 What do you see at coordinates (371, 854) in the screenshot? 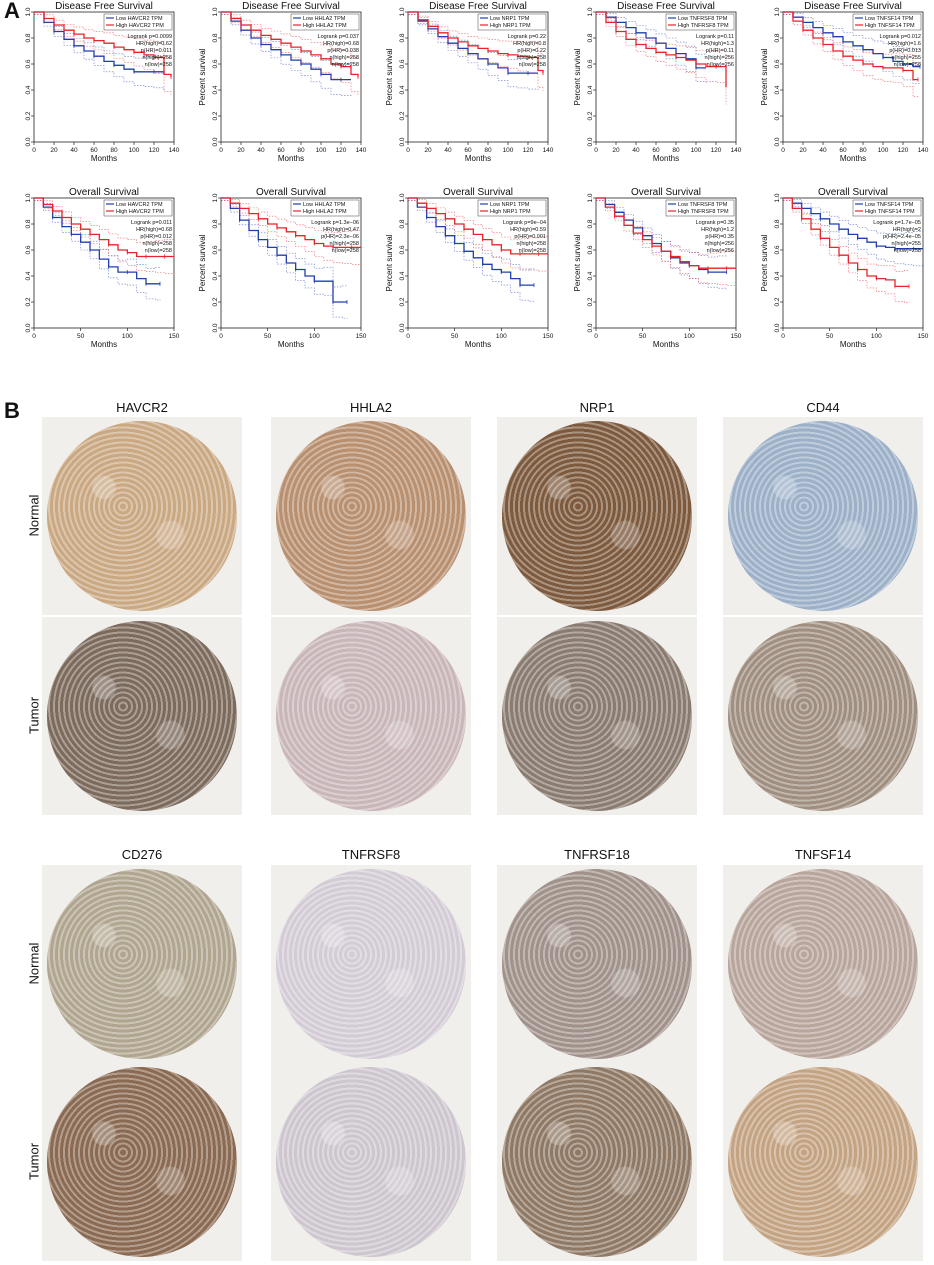
I see `gene-label: TNFRSF8` at bounding box center [371, 854].